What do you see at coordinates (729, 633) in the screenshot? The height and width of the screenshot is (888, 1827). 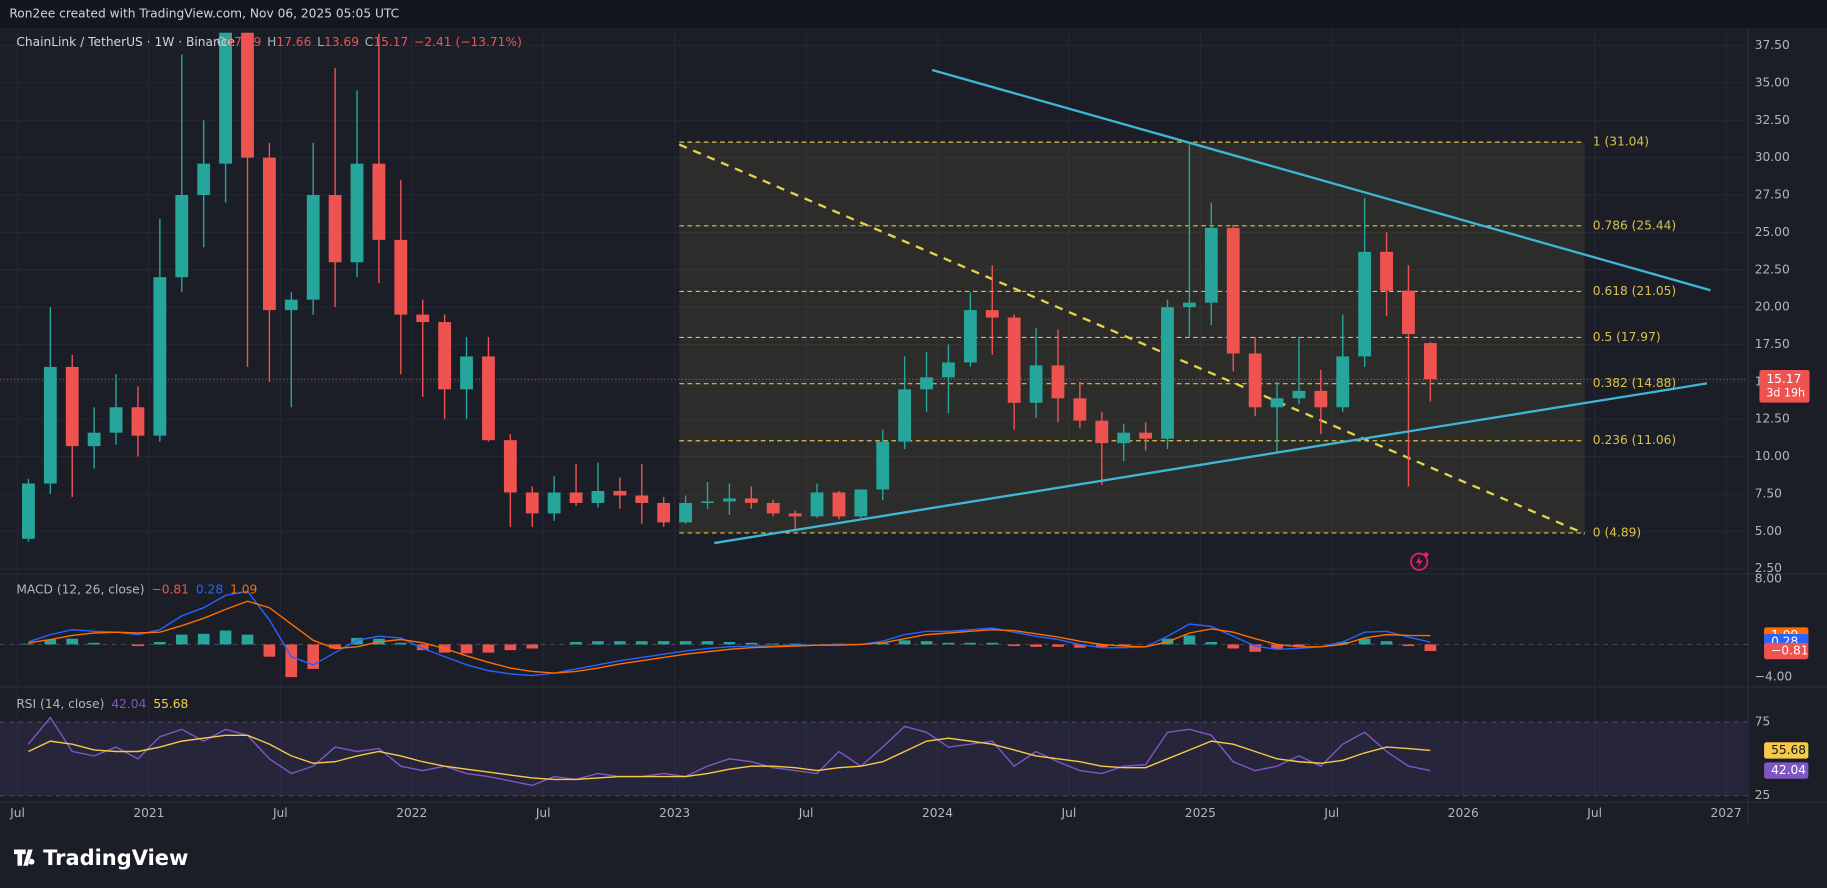 I see `macd-line` at bounding box center [729, 633].